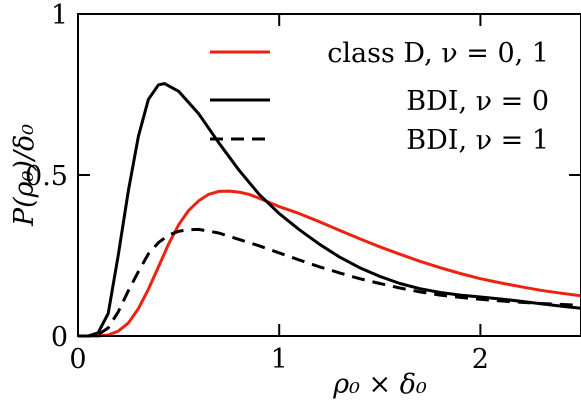 This screenshot has width=581, height=400. What do you see at coordinates (477, 101) in the screenshot?
I see `legend-label-2: BDI, ν = 0` at bounding box center [477, 101].